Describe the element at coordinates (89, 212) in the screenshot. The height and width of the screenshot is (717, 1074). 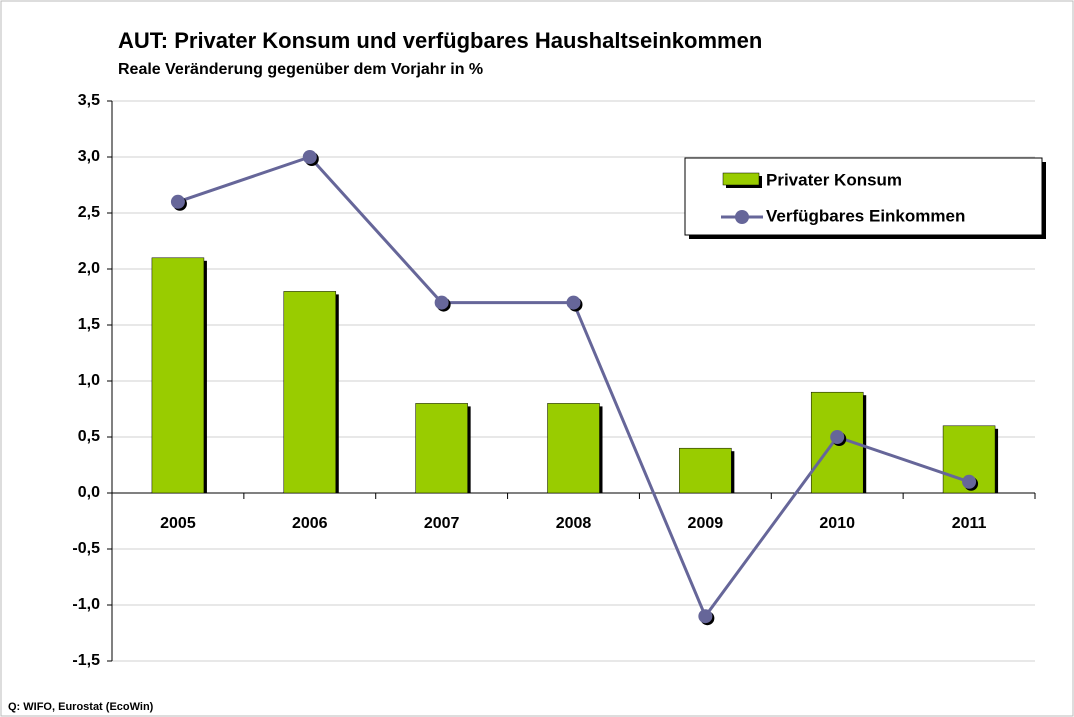
I see `y-tick-label: 2,5` at that location.